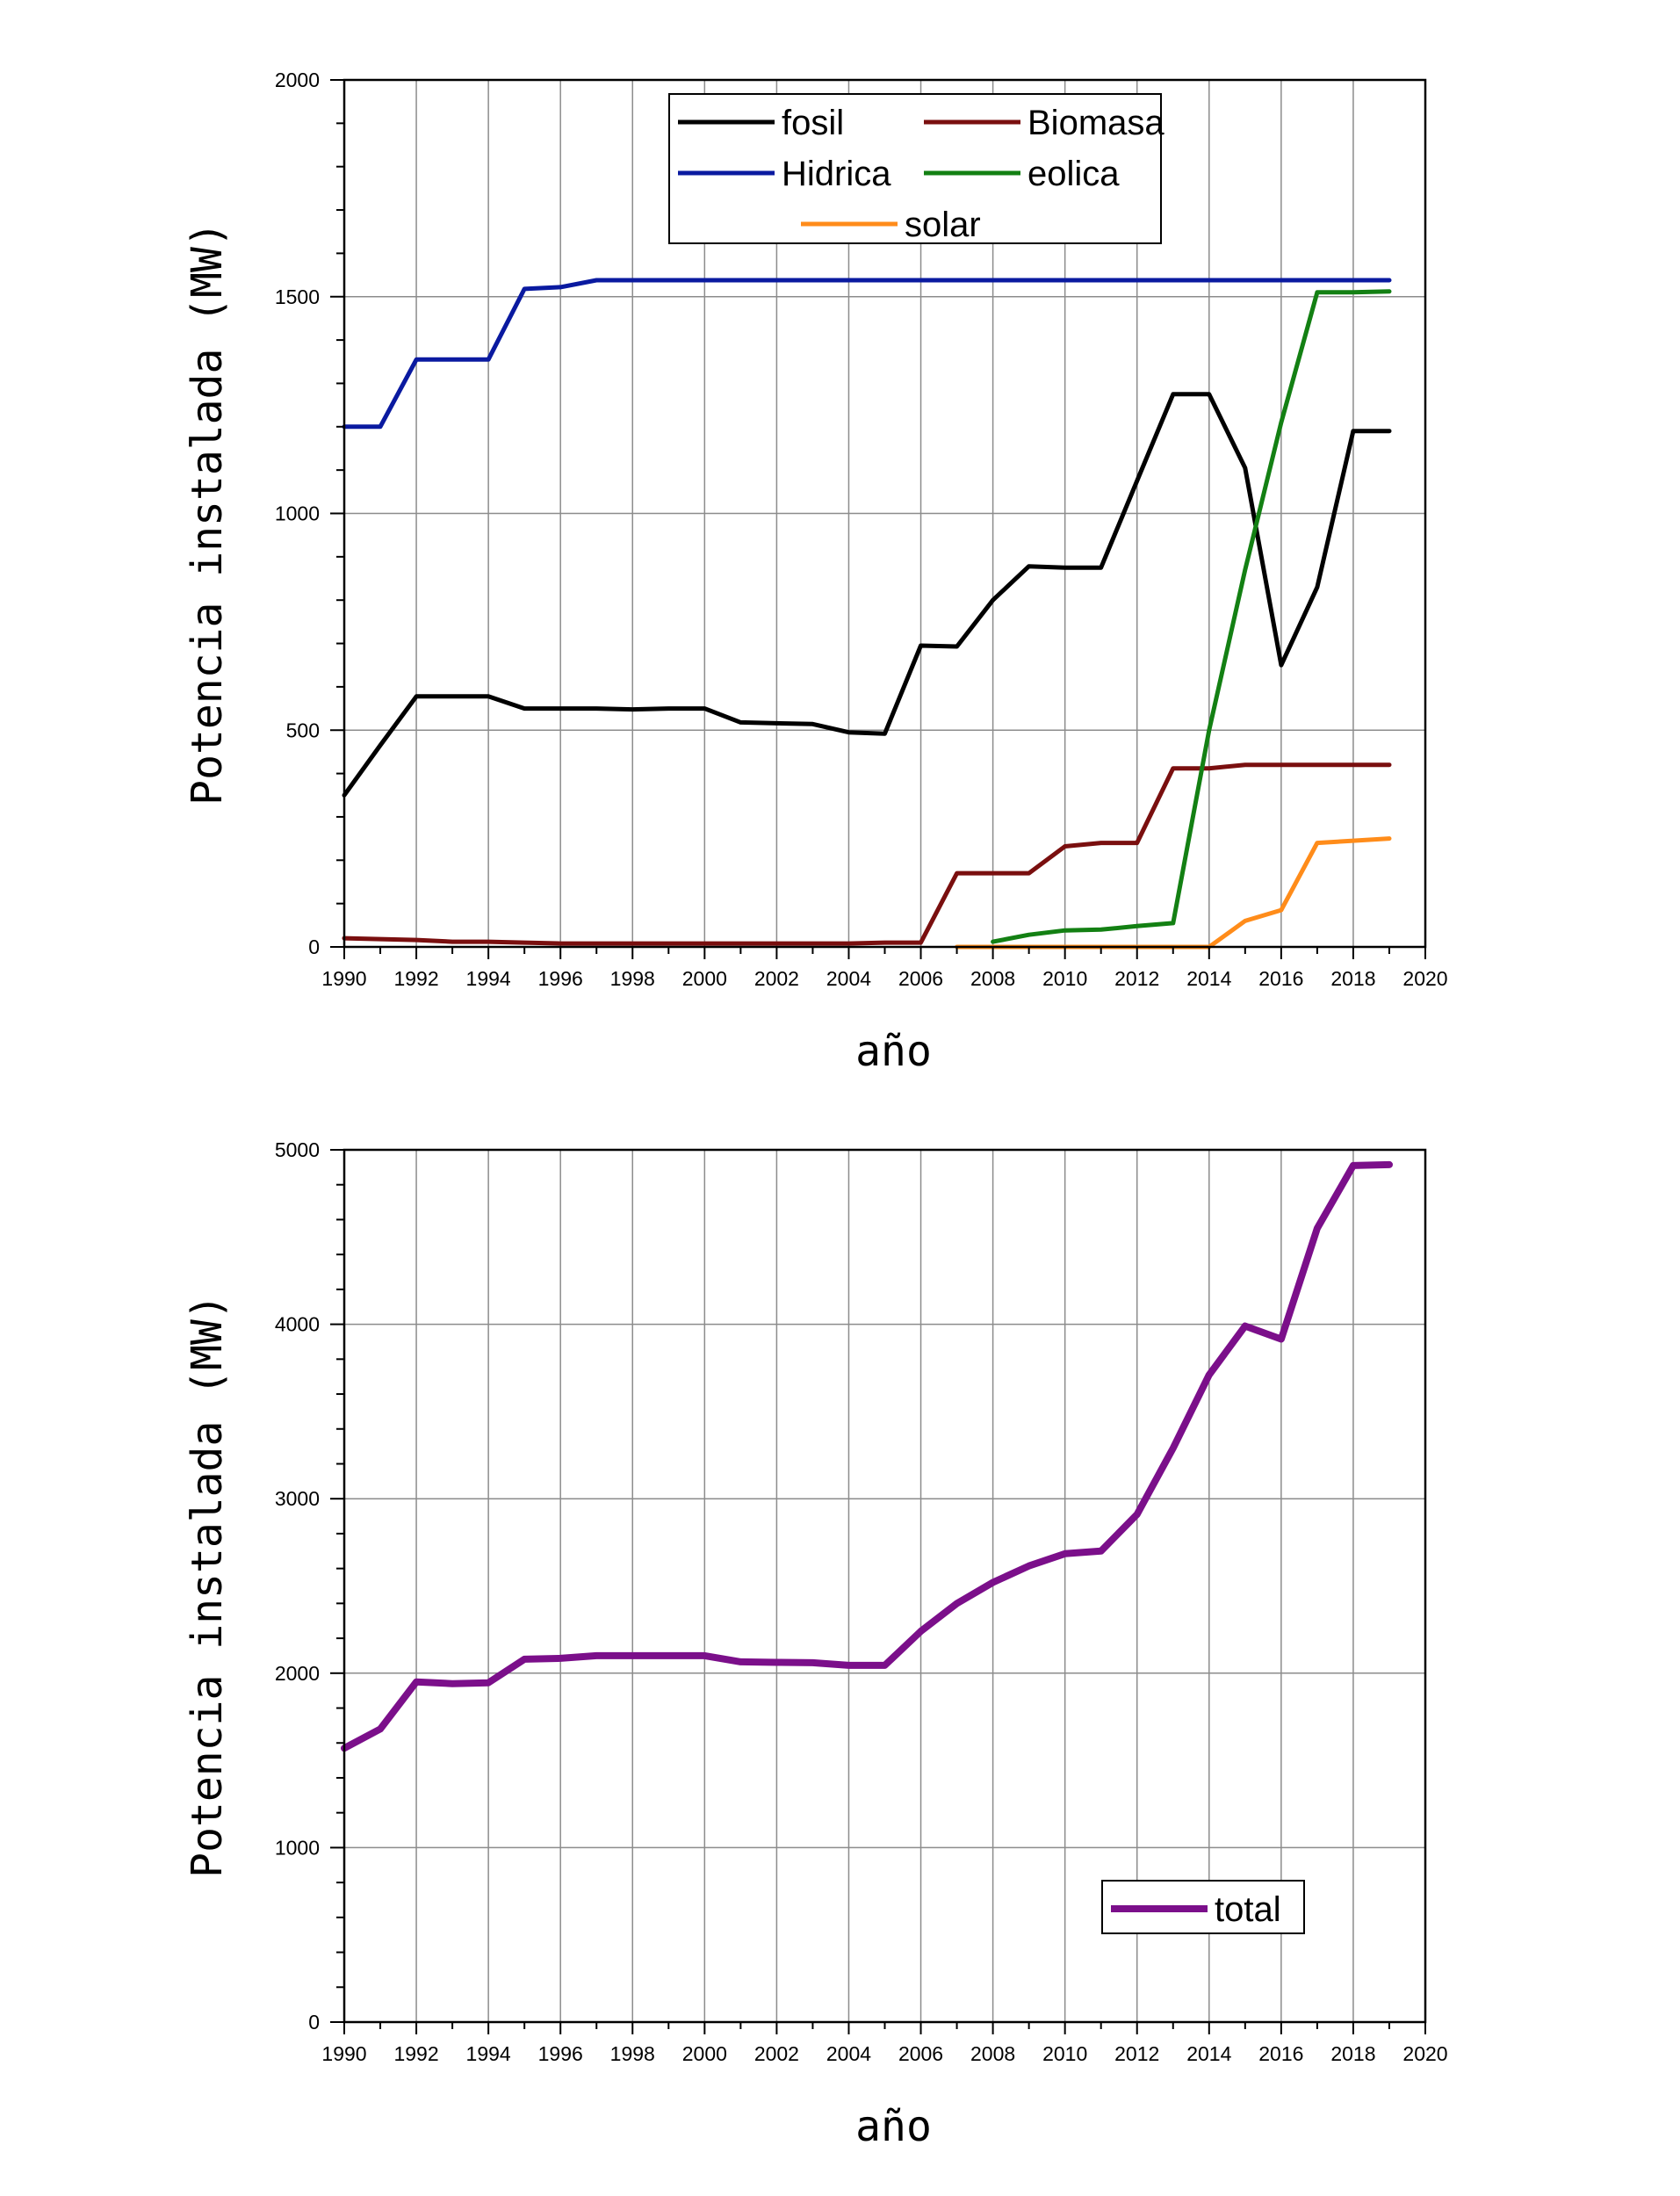 Image resolution: width=1680 pixels, height=2196 pixels. I want to click on y-tick-label: 500, so click(303, 730).